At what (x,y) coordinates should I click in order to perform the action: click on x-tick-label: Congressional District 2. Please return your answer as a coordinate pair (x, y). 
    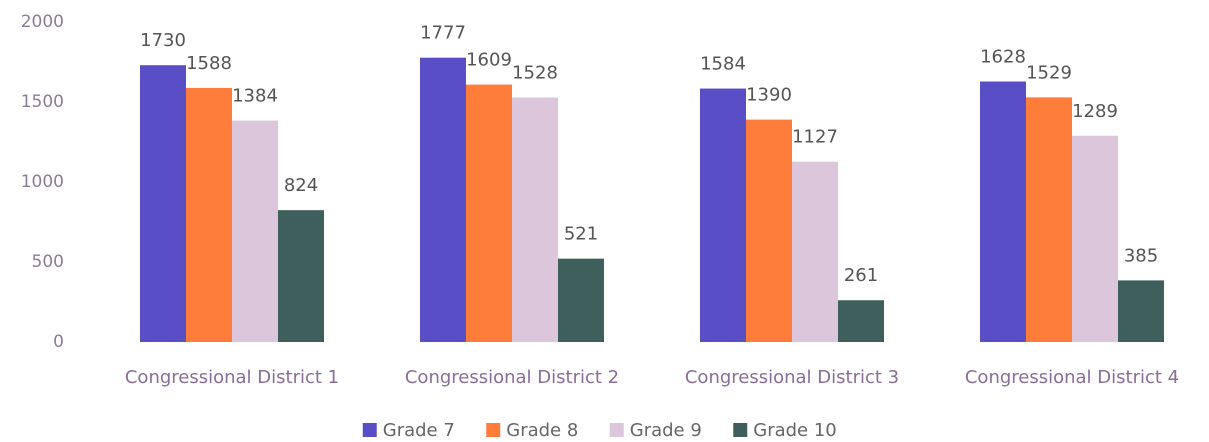
    Looking at the image, I should click on (512, 377).